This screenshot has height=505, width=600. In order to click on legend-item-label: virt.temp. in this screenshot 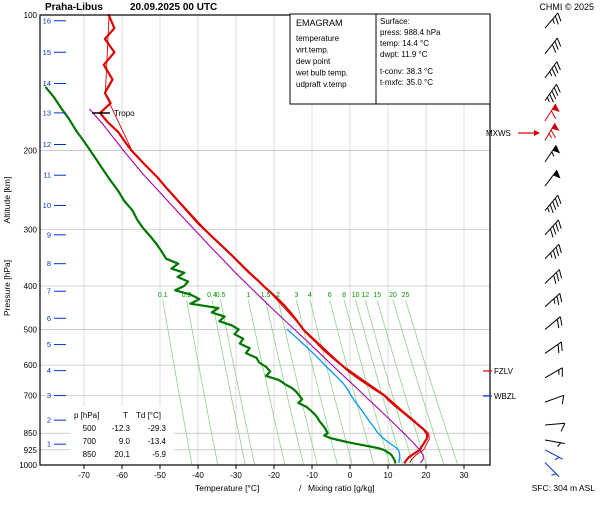, I will do `click(312, 50)`.